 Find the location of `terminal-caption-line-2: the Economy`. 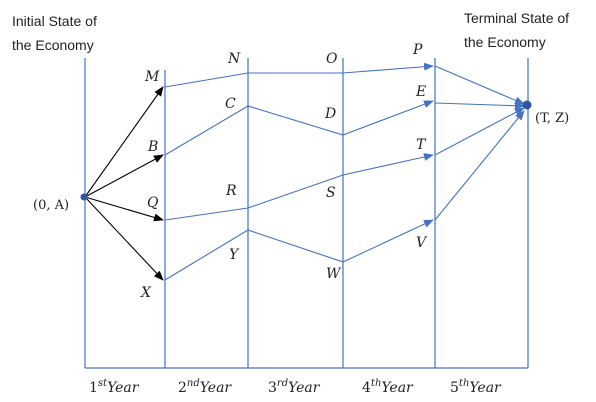

terminal-caption-line-2: the Economy is located at coordinates (505, 42).